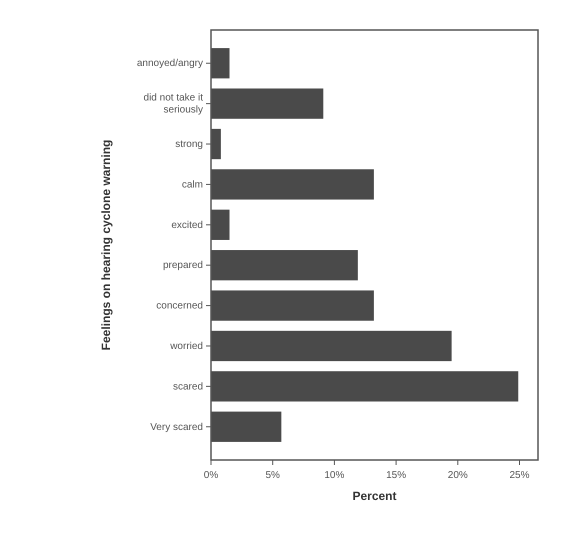 This screenshot has width=585, height=542. I want to click on y-tick-label: strong, so click(189, 144).